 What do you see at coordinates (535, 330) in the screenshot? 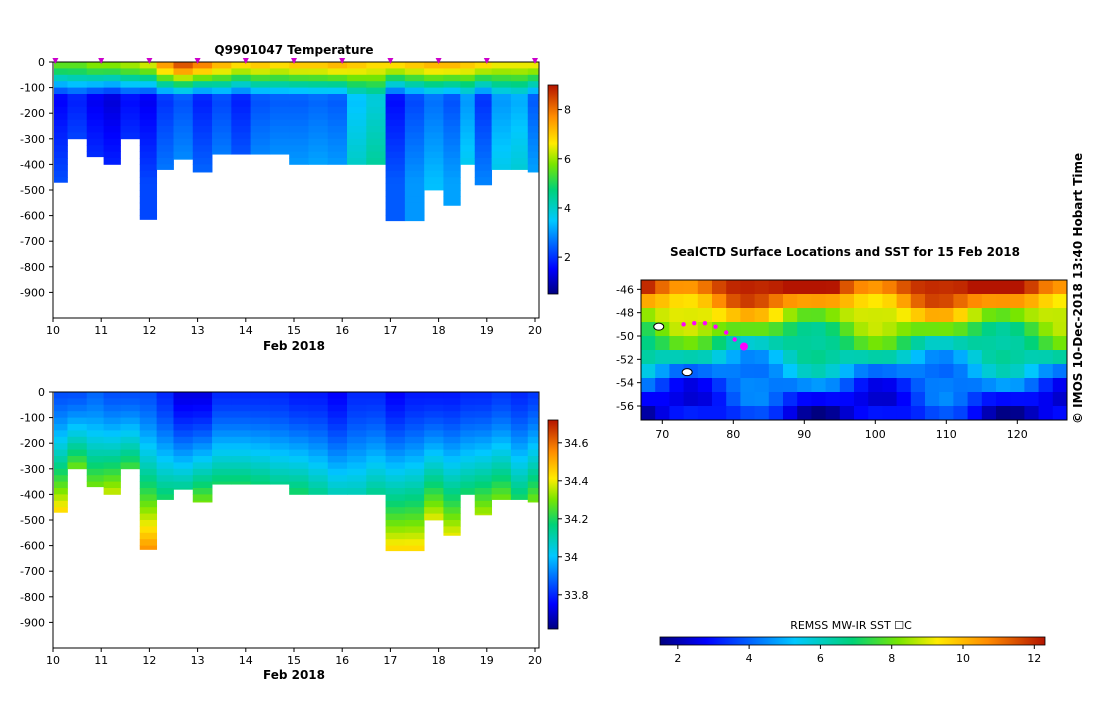
I see `x-tick-label: 20` at bounding box center [535, 330].